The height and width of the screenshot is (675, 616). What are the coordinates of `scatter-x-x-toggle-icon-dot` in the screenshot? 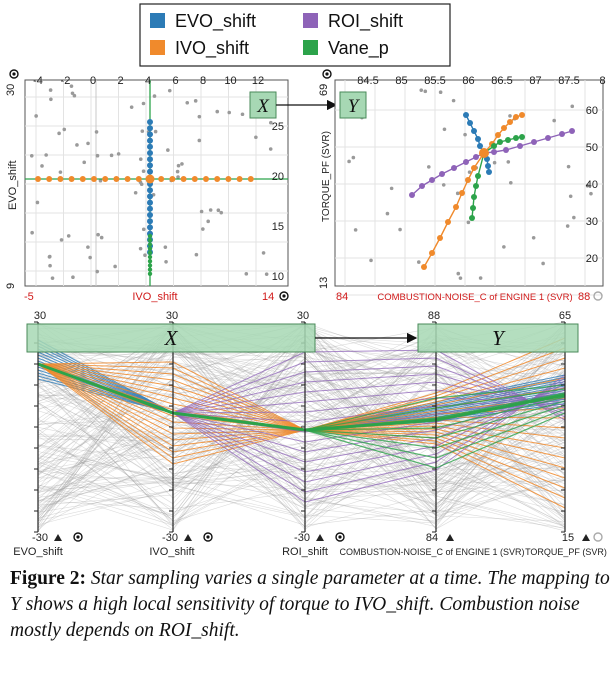 It's located at (284, 296).